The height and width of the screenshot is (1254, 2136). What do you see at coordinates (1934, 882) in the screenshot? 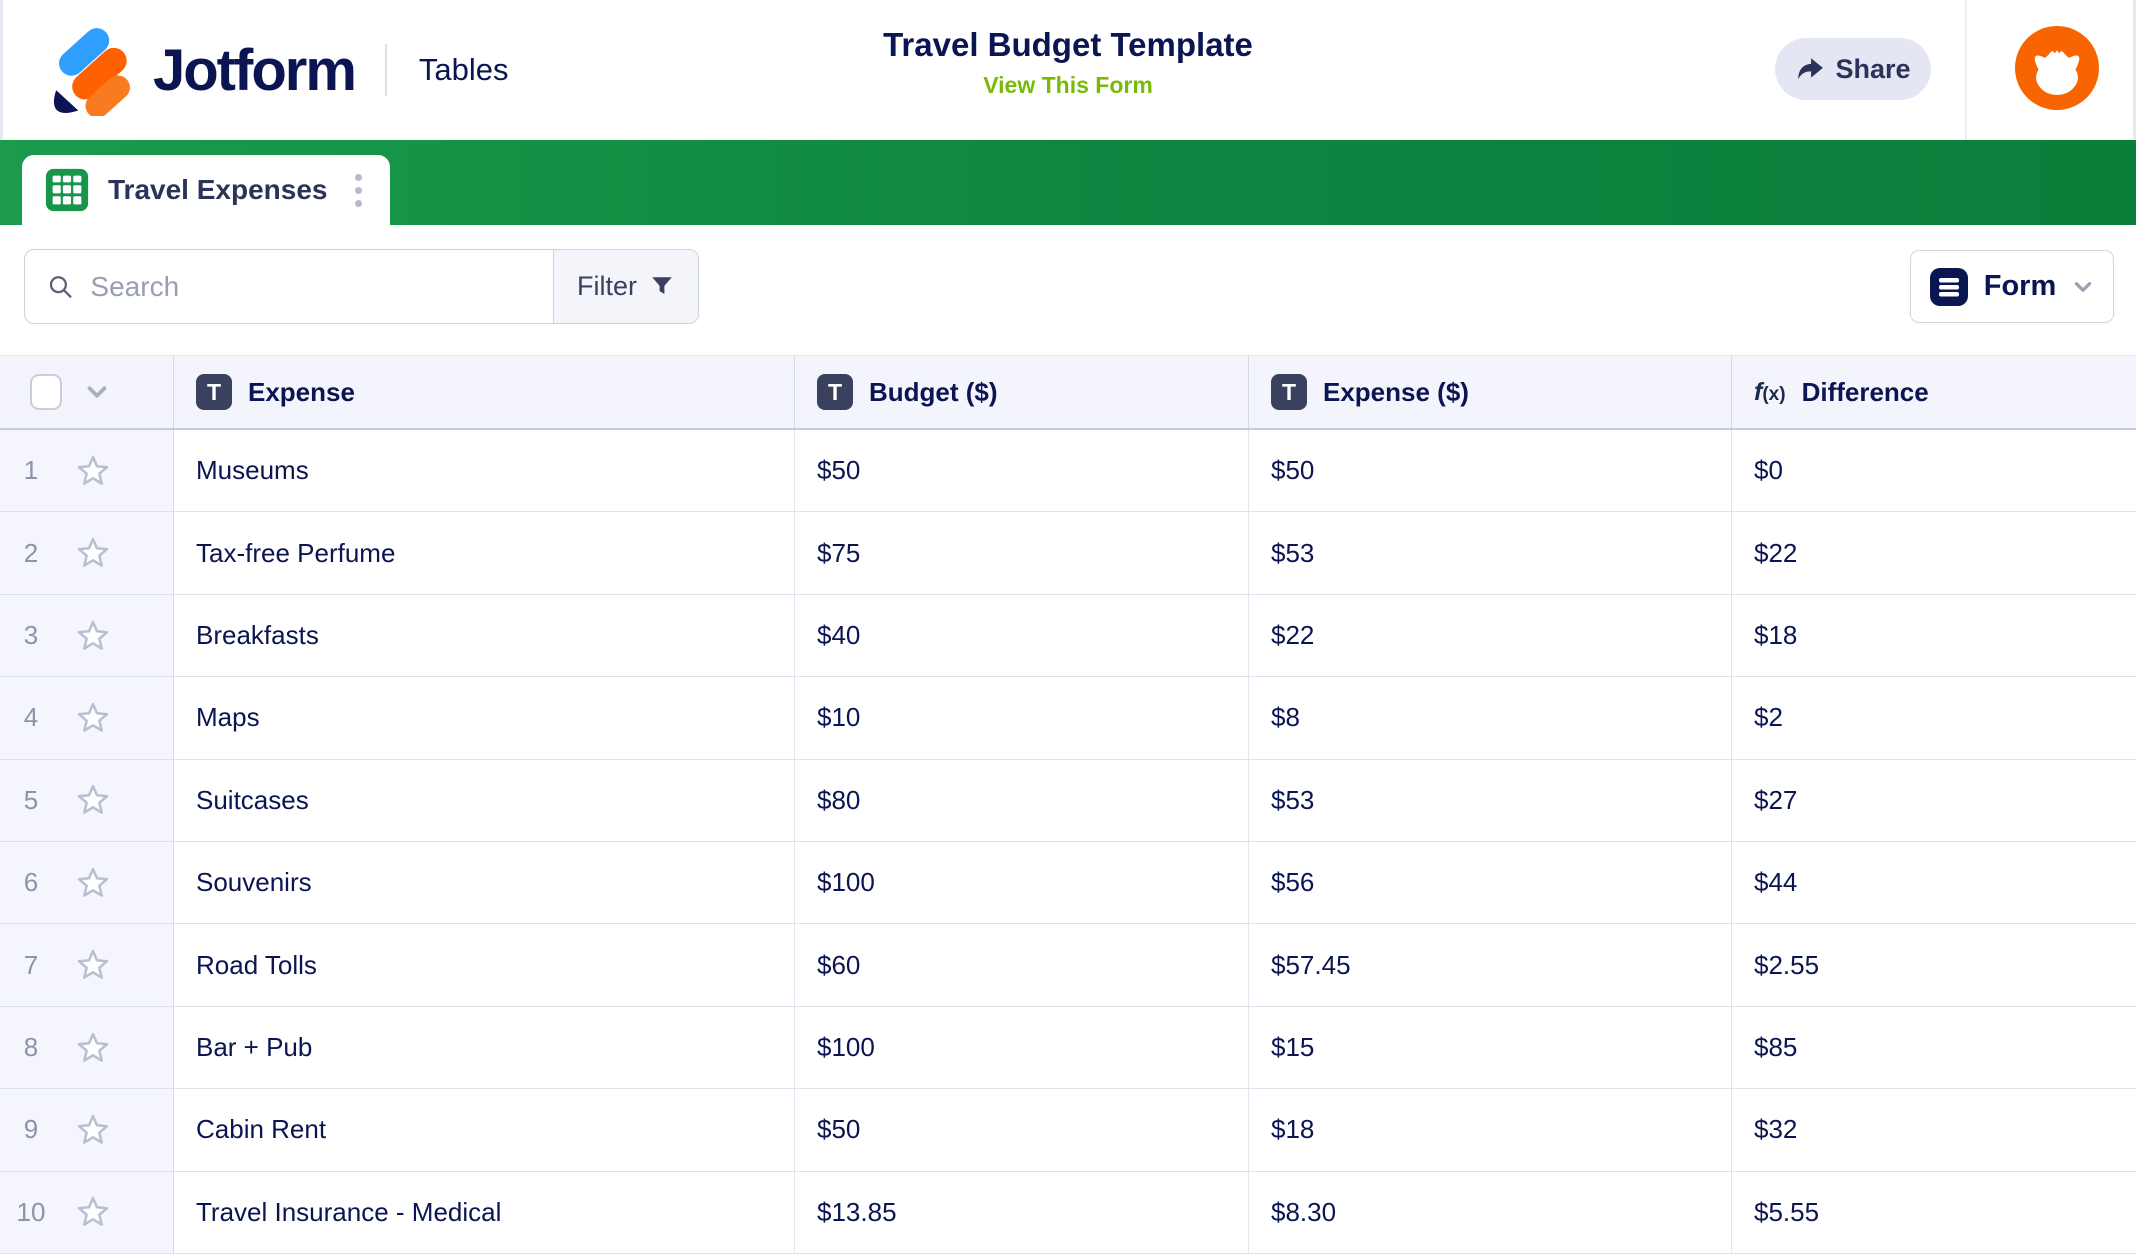
I see `cell-difference: $44` at bounding box center [1934, 882].